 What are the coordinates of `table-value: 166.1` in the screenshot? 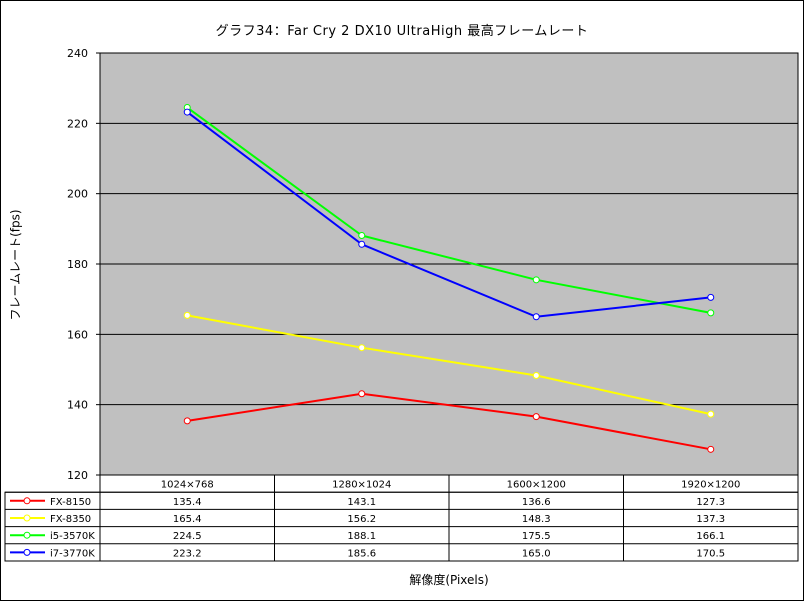 It's located at (710, 536).